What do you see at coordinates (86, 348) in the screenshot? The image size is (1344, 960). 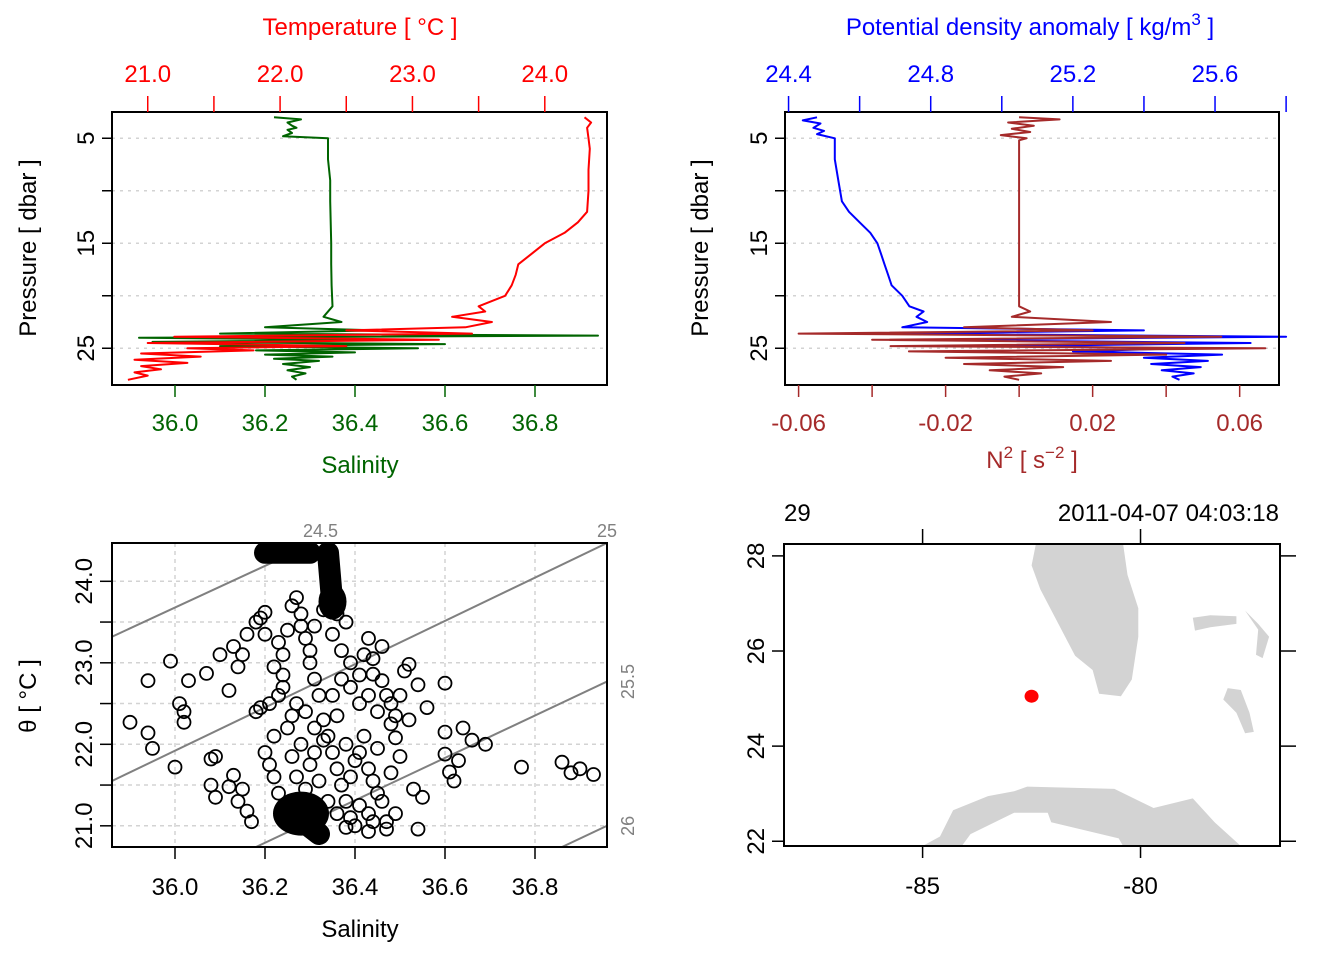 I see `pressure-tick-label: 25` at bounding box center [86, 348].